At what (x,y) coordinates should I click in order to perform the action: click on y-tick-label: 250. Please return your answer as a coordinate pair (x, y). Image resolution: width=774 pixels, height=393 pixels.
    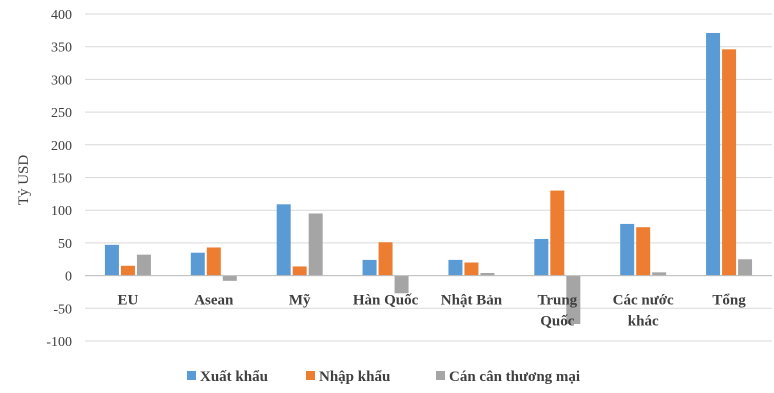
    Looking at the image, I should click on (61, 113).